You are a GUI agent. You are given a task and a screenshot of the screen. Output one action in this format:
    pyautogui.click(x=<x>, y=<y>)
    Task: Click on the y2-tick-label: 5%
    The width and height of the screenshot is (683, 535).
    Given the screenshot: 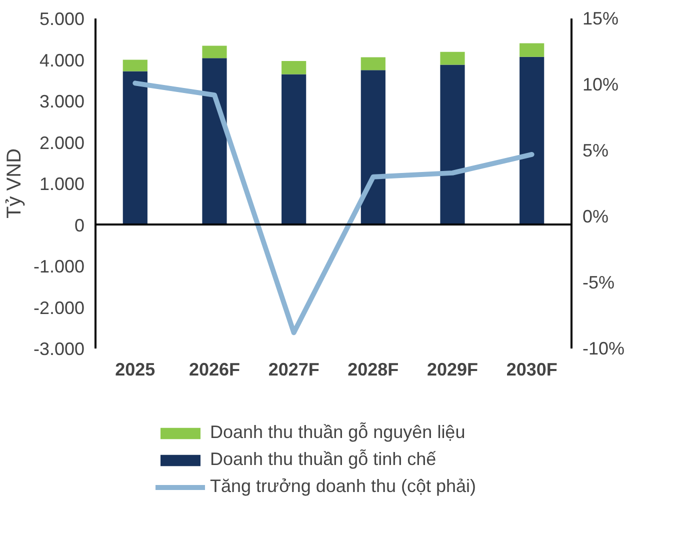 What is the action you would take?
    pyautogui.click(x=595, y=150)
    